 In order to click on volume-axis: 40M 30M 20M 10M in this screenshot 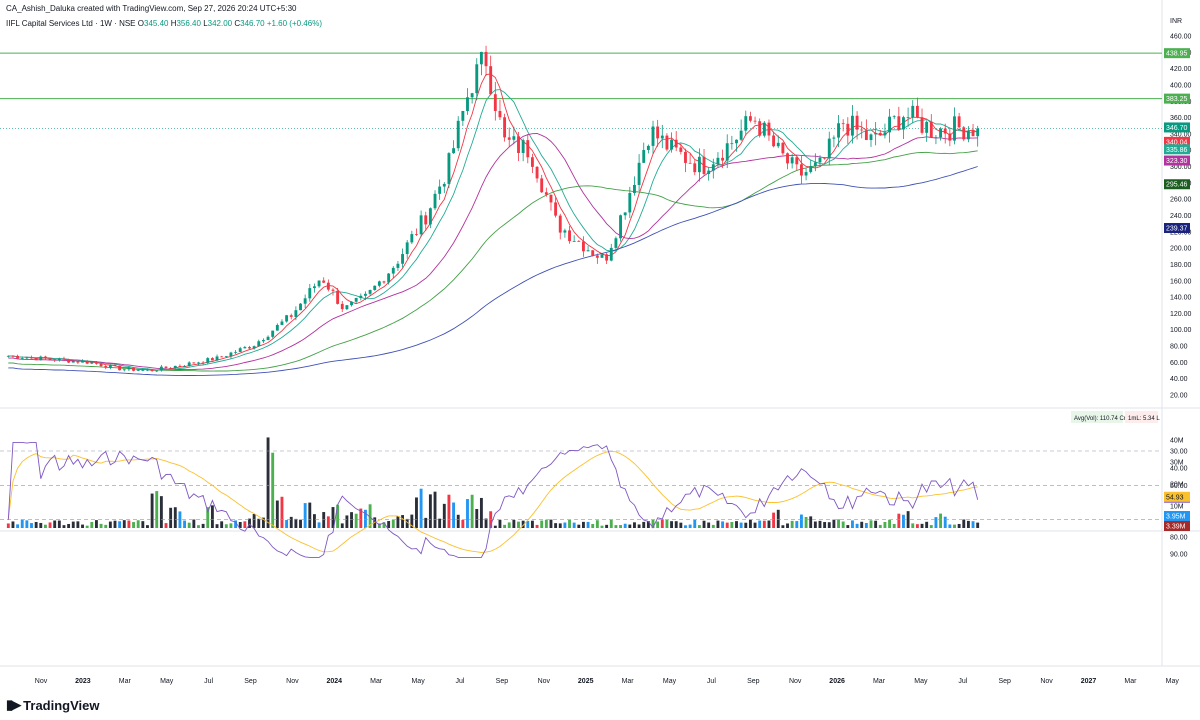, I will do `click(1177, 474)`.